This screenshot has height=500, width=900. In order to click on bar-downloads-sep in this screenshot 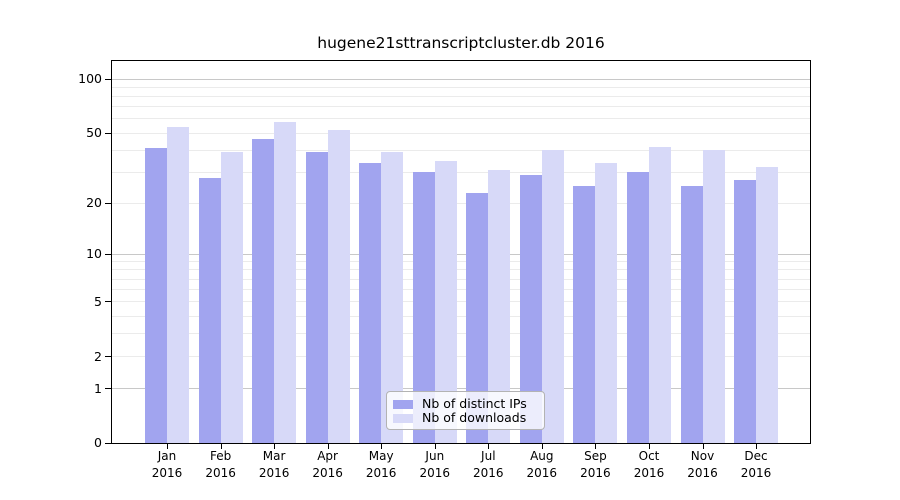, I will do `click(606, 302)`.